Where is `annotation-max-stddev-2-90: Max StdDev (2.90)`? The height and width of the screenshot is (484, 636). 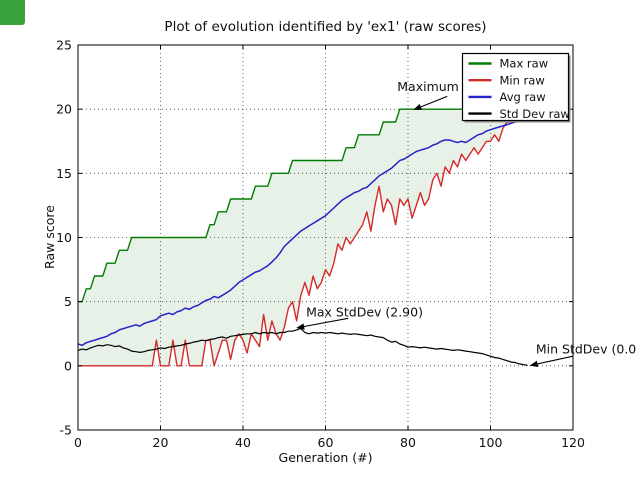
annotation-max-stddev-2-90: Max StdDev (2.90) is located at coordinates (364, 311).